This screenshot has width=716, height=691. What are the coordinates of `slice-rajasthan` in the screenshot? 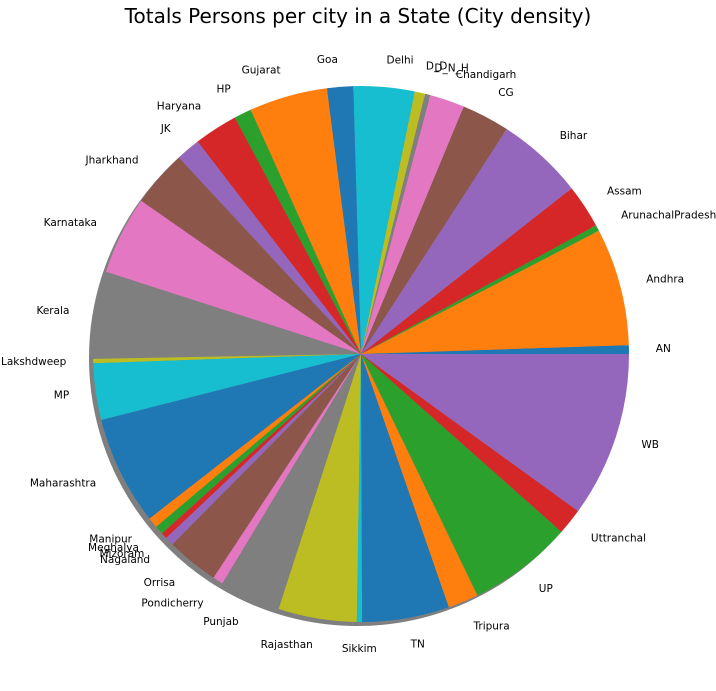 It's located at (319, 488).